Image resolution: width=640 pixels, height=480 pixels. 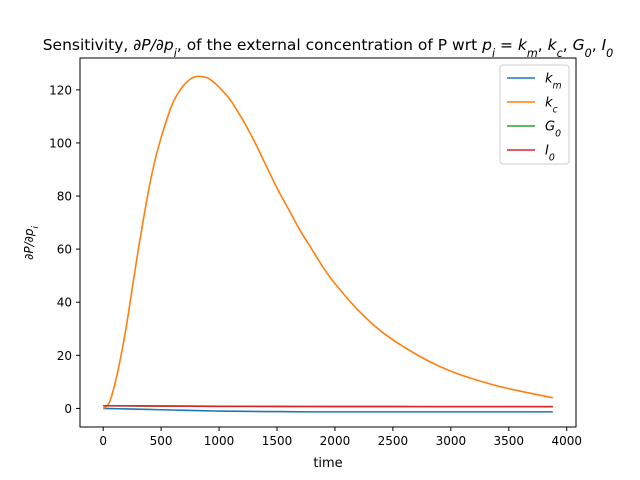 I want to click on legend-entry-label: km, so click(x=553, y=82).